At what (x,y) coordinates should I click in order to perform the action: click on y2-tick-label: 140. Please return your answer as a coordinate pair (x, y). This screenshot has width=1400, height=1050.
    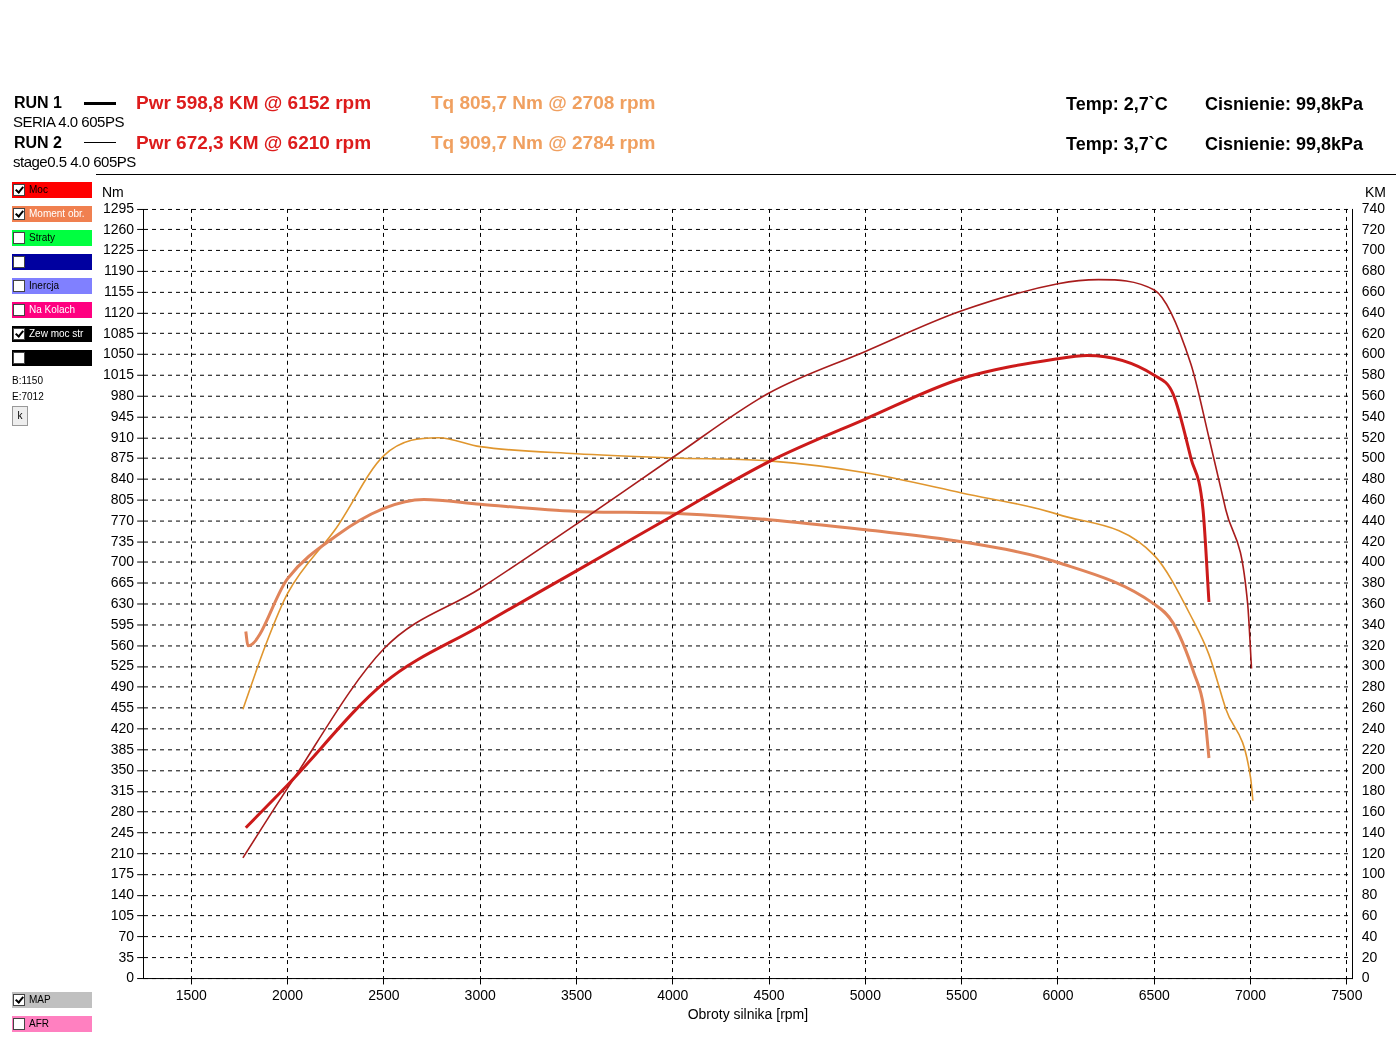
    Looking at the image, I should click on (1373, 831).